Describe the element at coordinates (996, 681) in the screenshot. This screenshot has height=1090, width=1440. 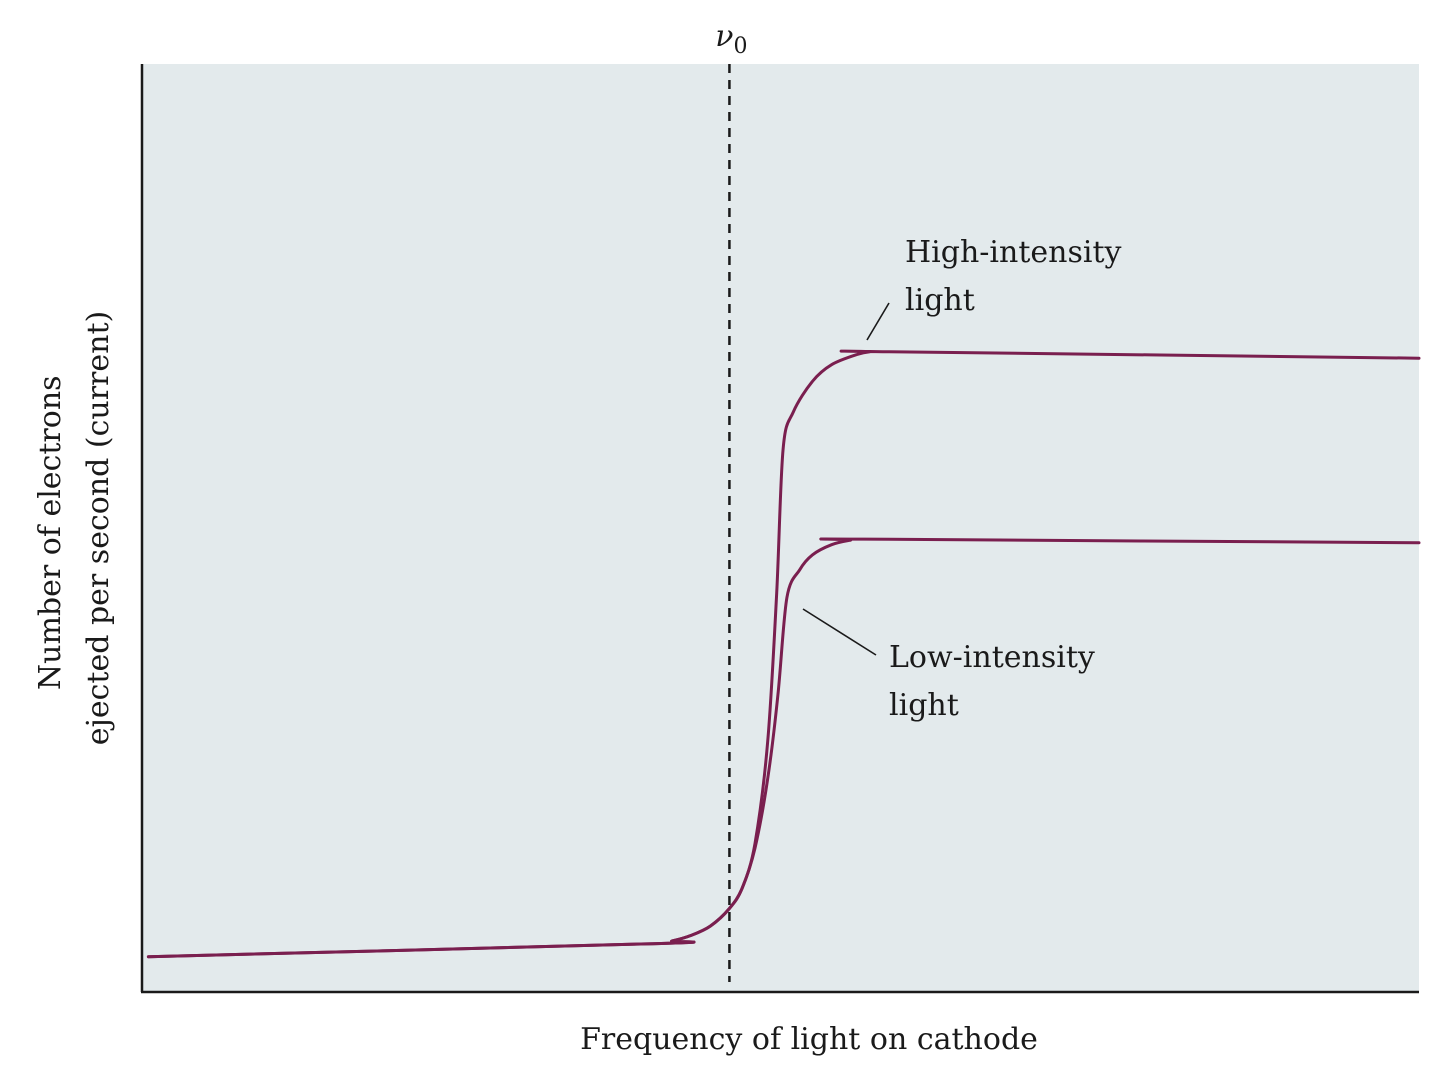
I see `low-intensity-label: Low-intensity light` at that location.